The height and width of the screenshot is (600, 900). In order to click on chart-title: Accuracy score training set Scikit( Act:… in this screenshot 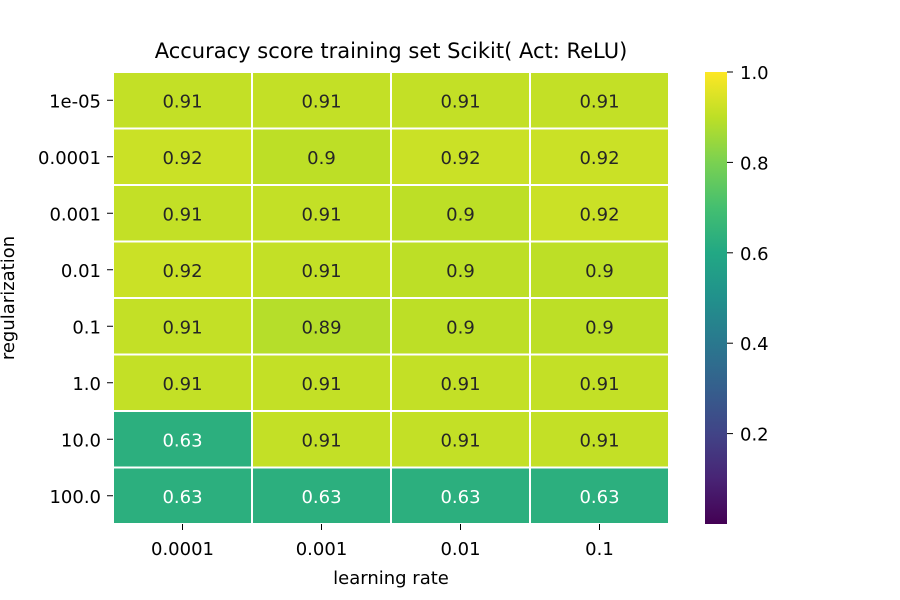, I will do `click(391, 51)`.